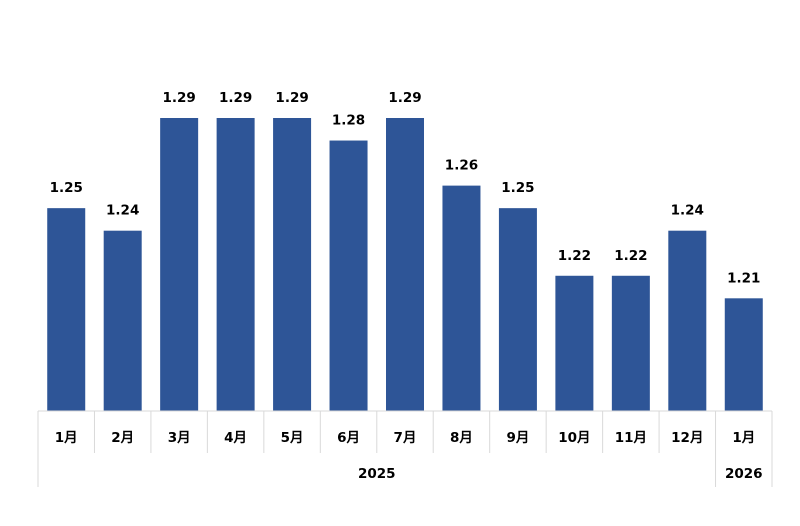  I want to click on data-label: 1.21, so click(743, 278).